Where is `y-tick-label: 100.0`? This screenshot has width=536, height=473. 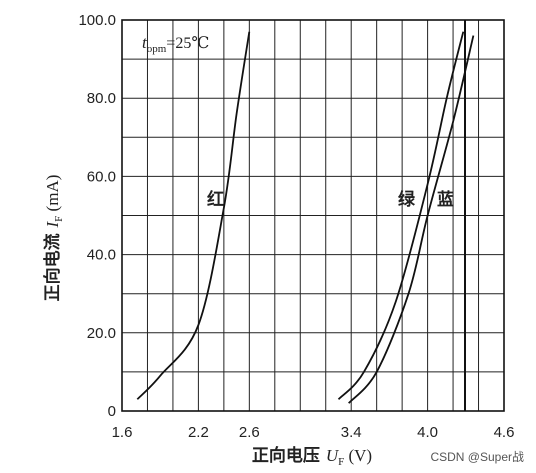 y-tick-label: 100.0 is located at coordinates (97, 20).